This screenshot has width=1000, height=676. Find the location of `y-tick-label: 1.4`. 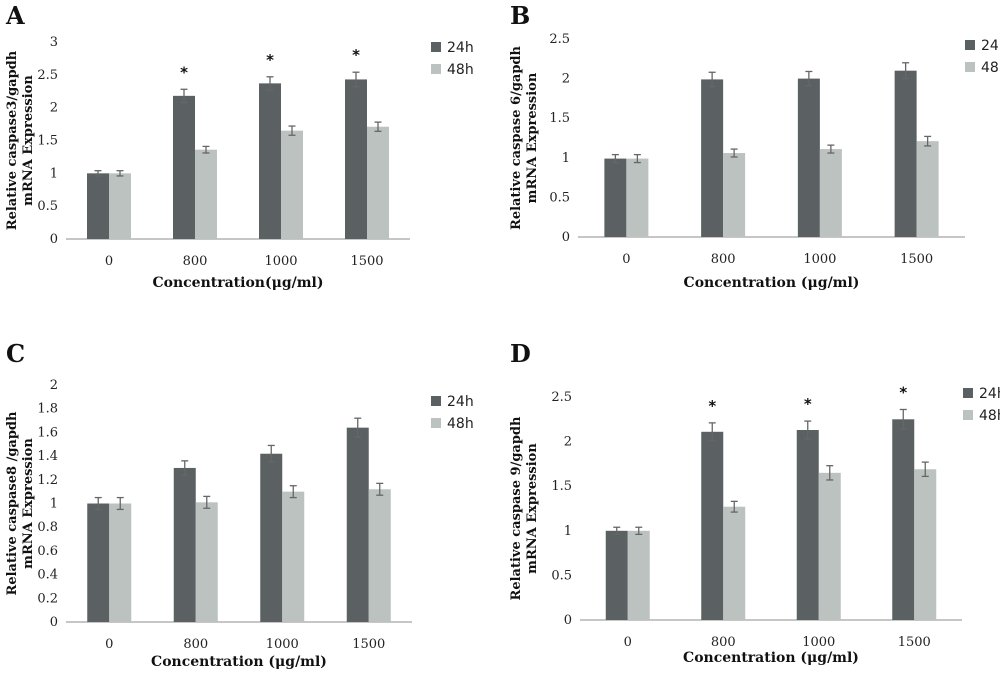

y-tick-label: 1.4 is located at coordinates (47, 456).